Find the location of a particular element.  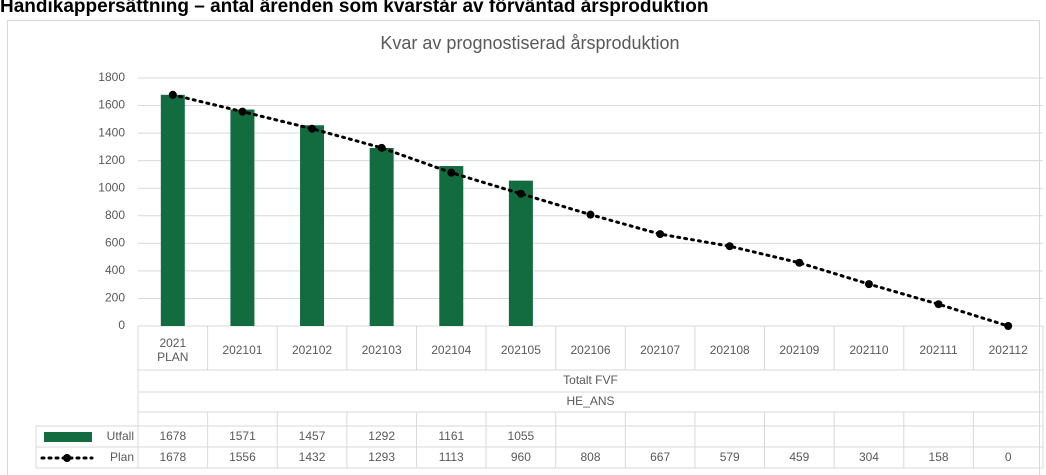

y-tick-label: 1400 is located at coordinates (111, 132).